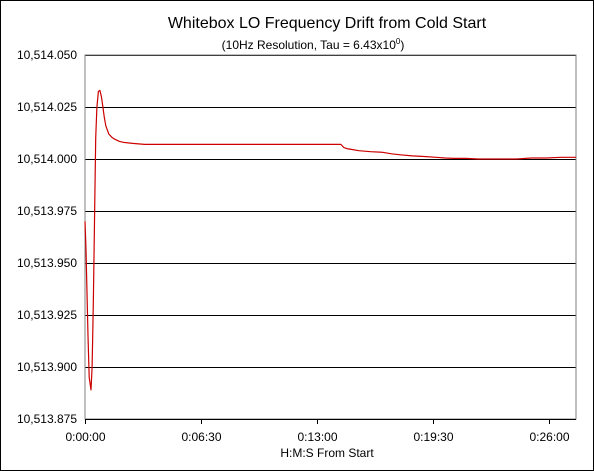 The width and height of the screenshot is (594, 471). What do you see at coordinates (47, 159) in the screenshot?
I see `y-tick-label: 10,514.000` at bounding box center [47, 159].